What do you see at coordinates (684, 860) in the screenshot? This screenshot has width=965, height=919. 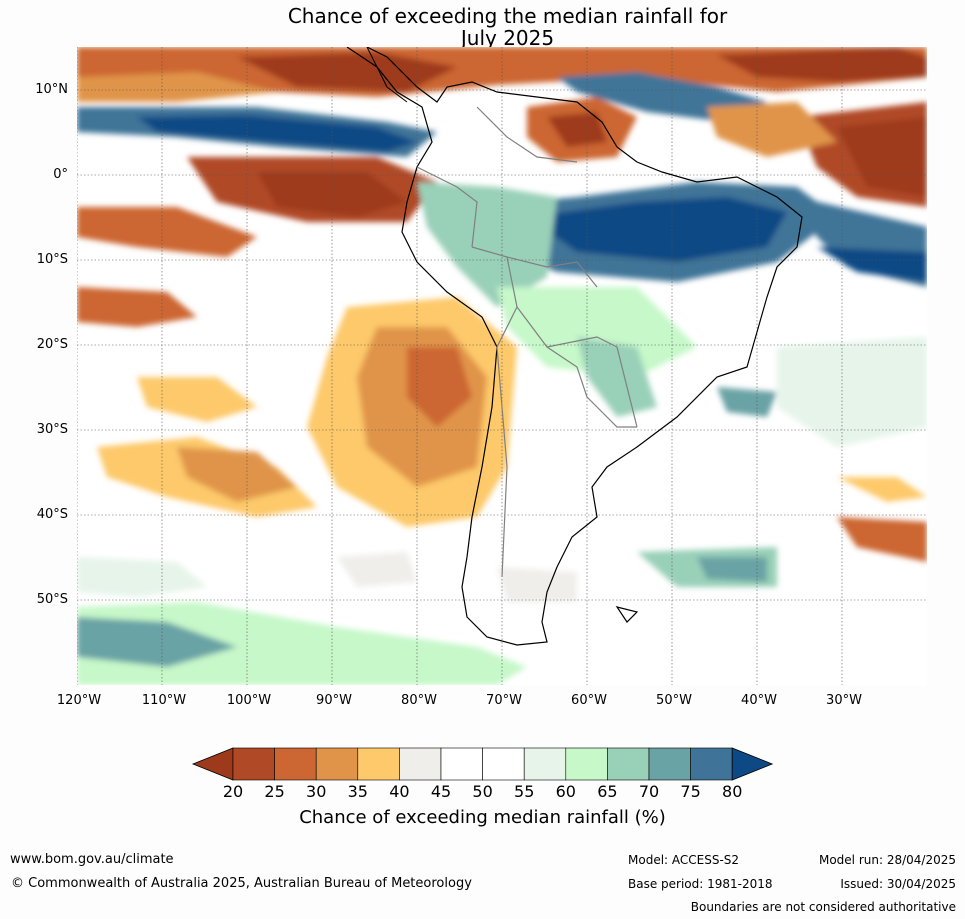 I see `model-text: Model: ACCESS-S2` at bounding box center [684, 860].